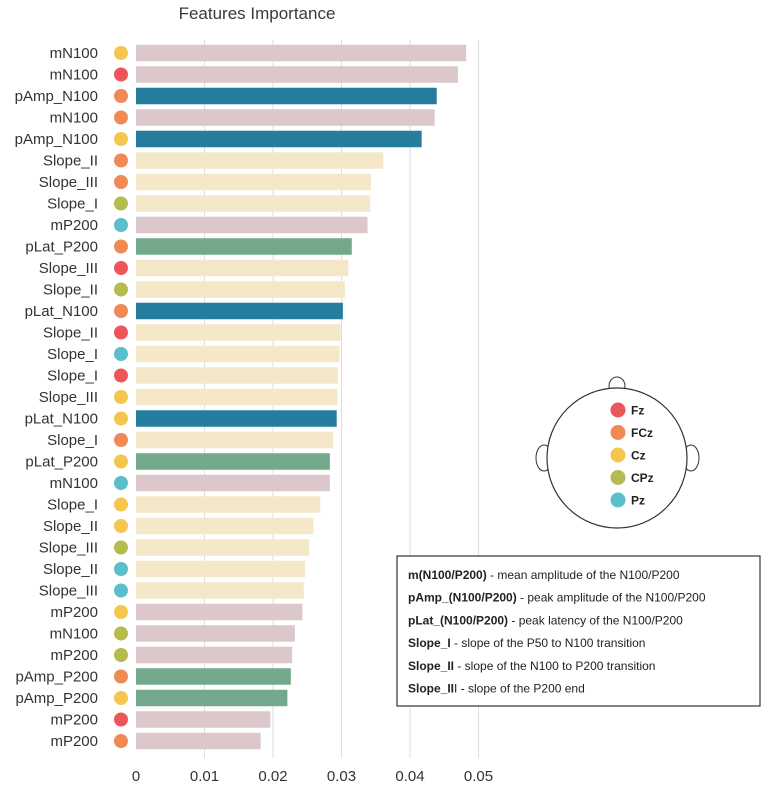 The width and height of the screenshot is (765, 790). What do you see at coordinates (642, 433) in the screenshot?
I see `legend-label: FCz` at bounding box center [642, 433].